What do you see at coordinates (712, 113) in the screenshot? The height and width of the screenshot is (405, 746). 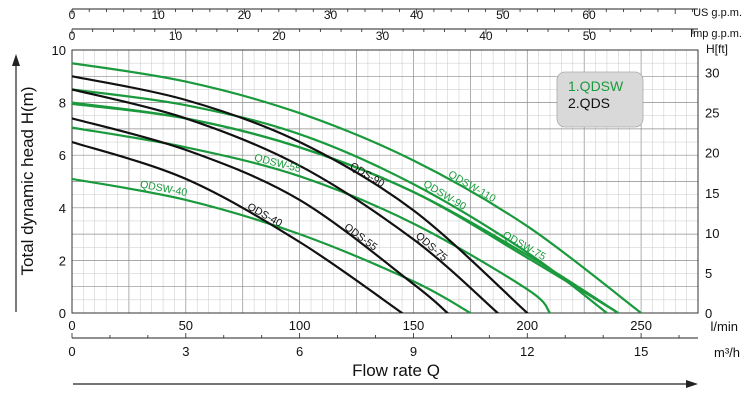 I see `y-axis-ft-label: 25` at bounding box center [712, 113].